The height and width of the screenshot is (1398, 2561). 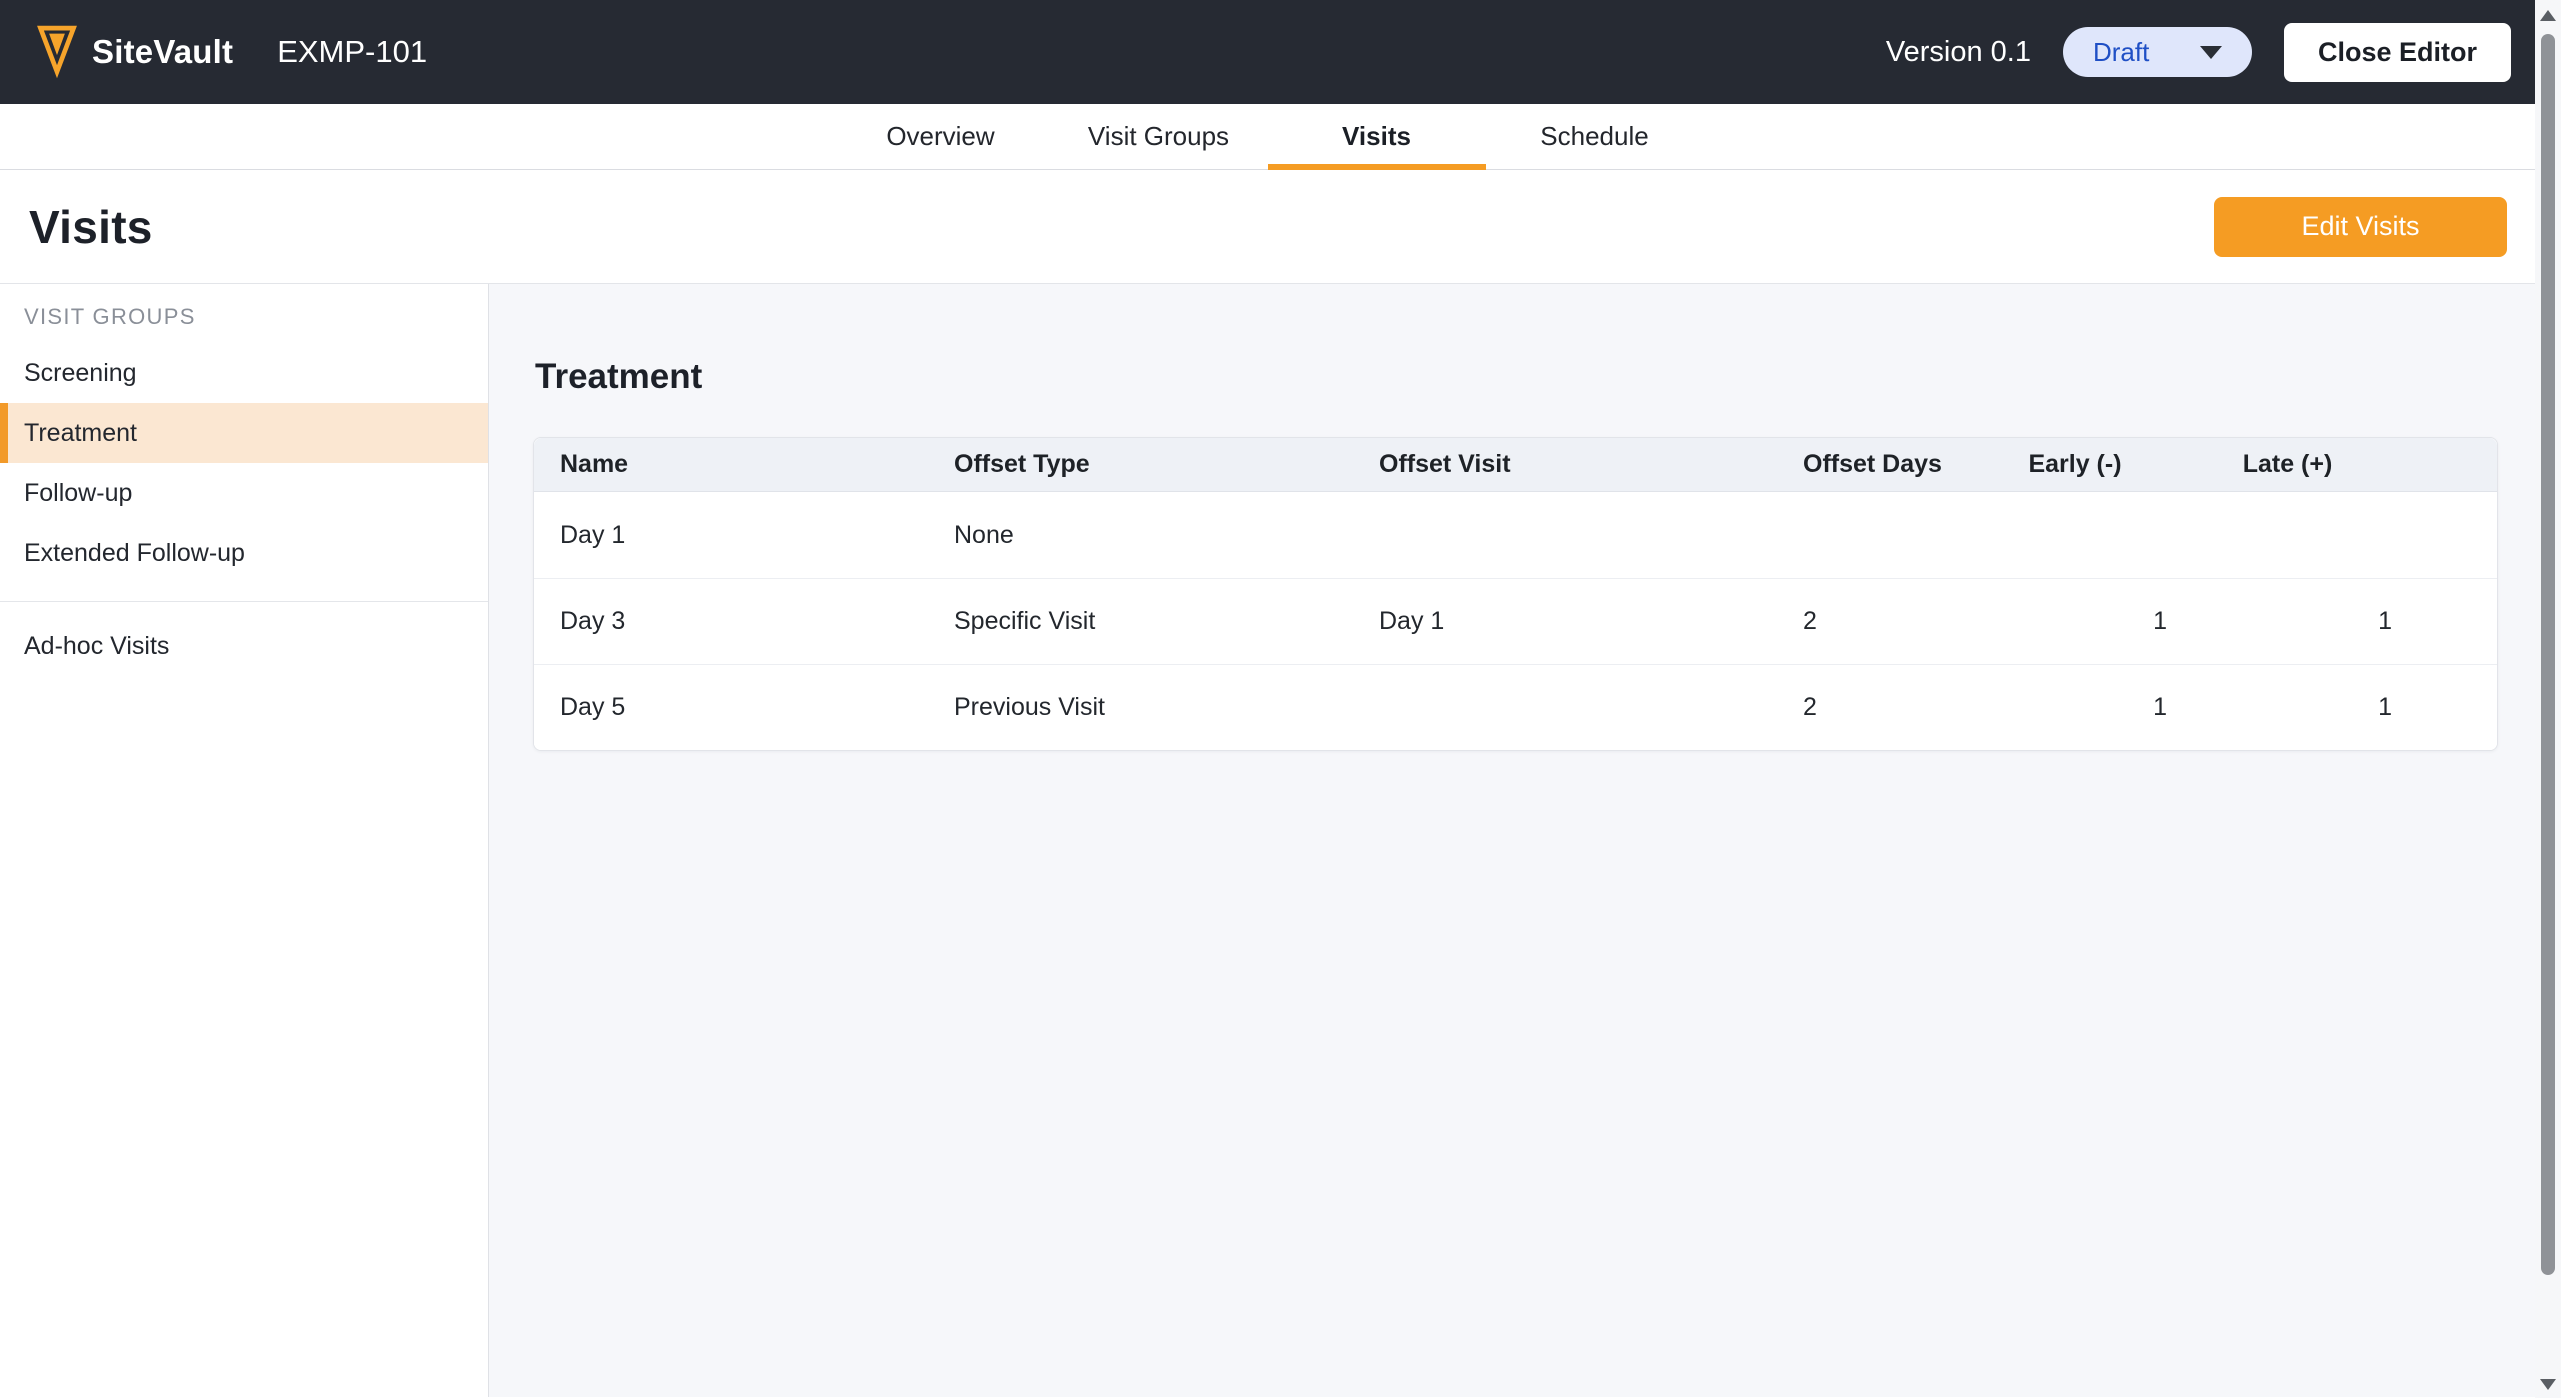 I want to click on tab-overview: Overview, so click(x=940, y=136).